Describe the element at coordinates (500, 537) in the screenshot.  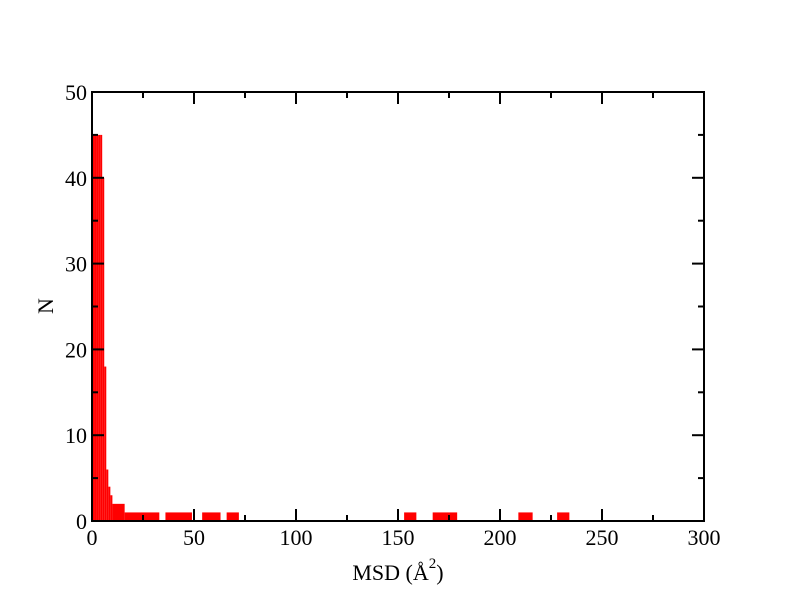
I see `x-tick-label: 200` at that location.